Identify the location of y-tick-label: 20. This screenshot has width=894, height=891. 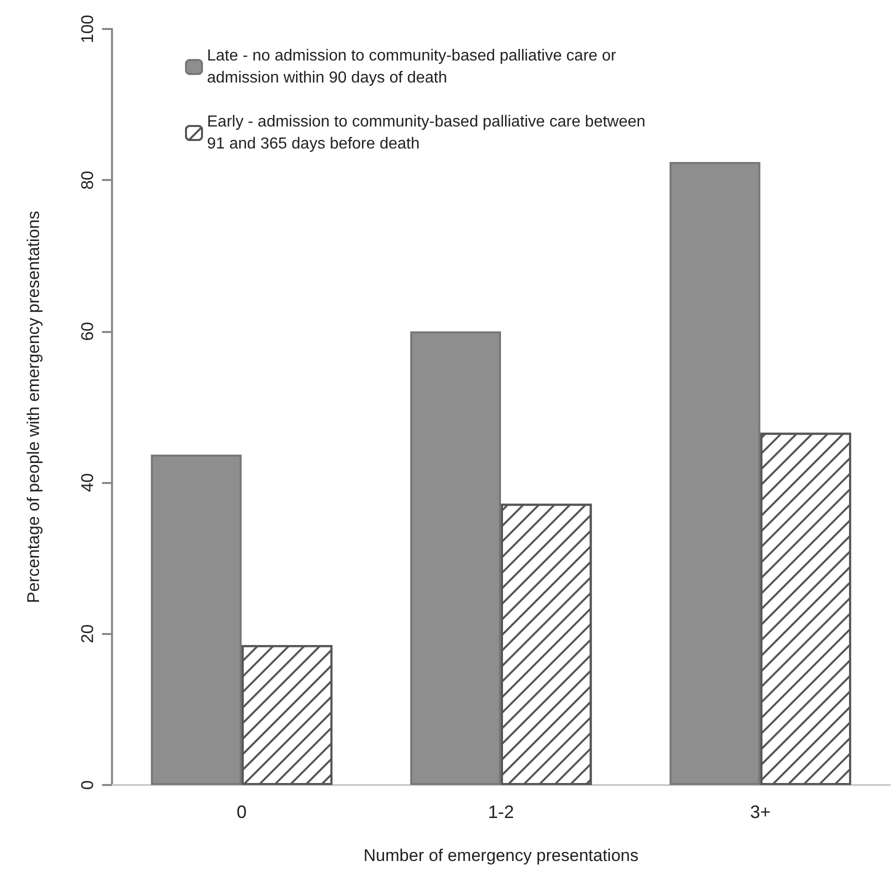
(87, 634).